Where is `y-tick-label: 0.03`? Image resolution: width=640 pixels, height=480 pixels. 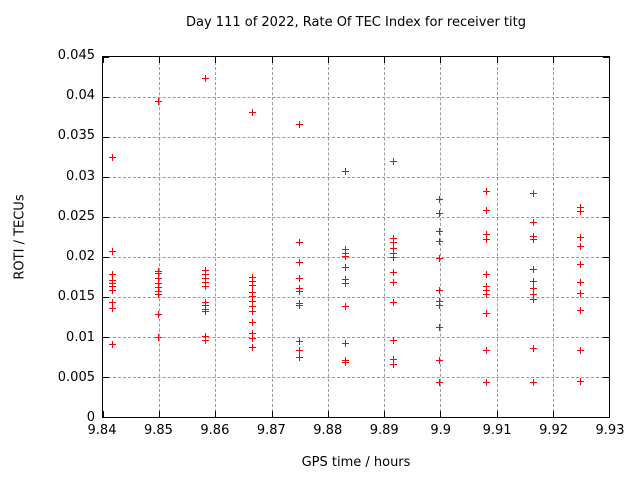 y-tick-label: 0.03 is located at coordinates (80, 176).